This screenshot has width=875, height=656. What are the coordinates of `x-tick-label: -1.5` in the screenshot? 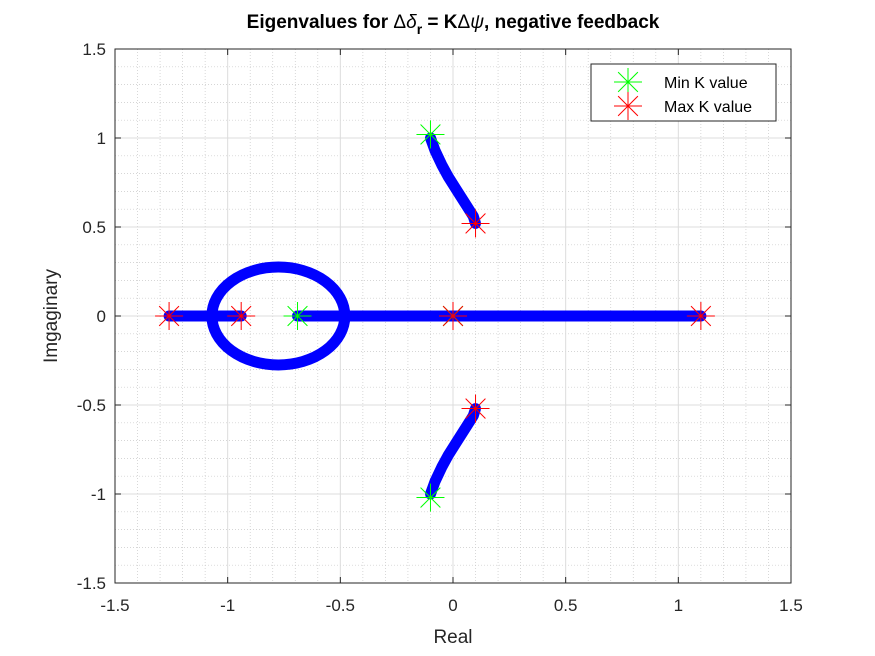 It's located at (114, 605).